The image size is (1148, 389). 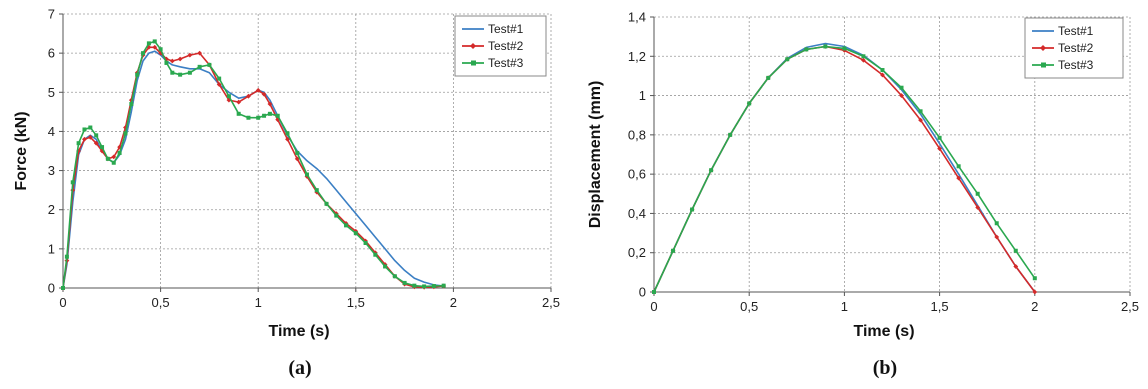 What do you see at coordinates (51, 131) in the screenshot?
I see `y-tick-label: 4` at bounding box center [51, 131].